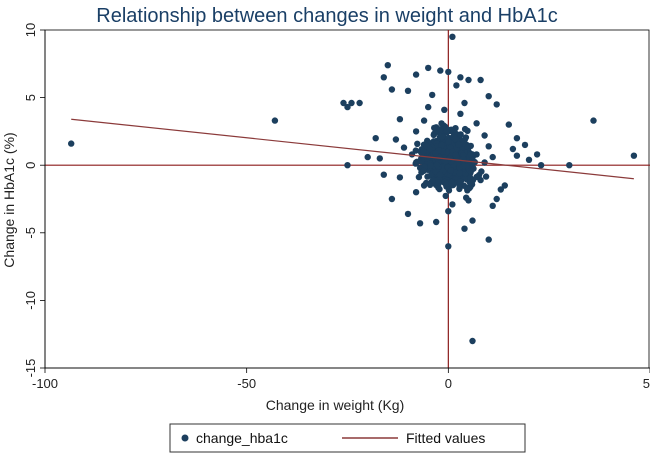 This screenshot has width=650, height=456. I want to click on legend: change_hba1c Fitted values, so click(347, 438).